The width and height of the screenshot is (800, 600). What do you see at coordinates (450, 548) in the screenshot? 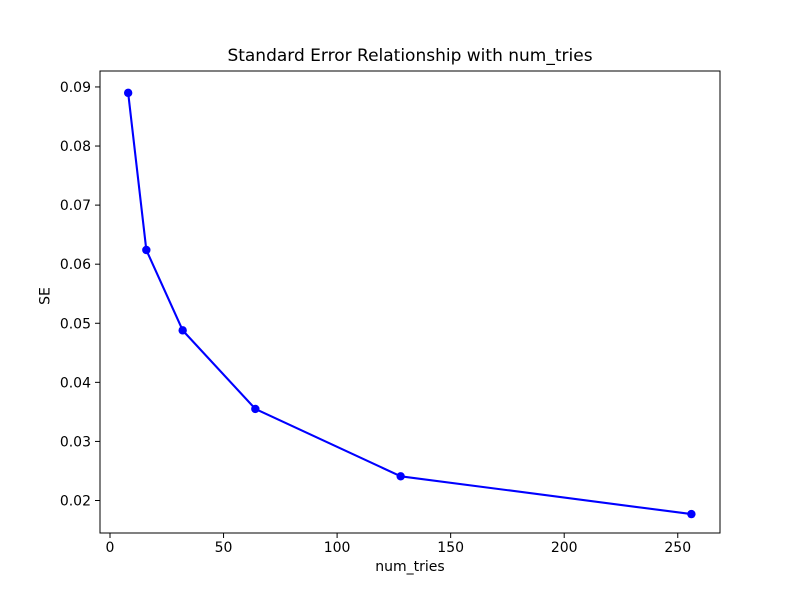
I see `x-tick-label: 150` at bounding box center [450, 548].